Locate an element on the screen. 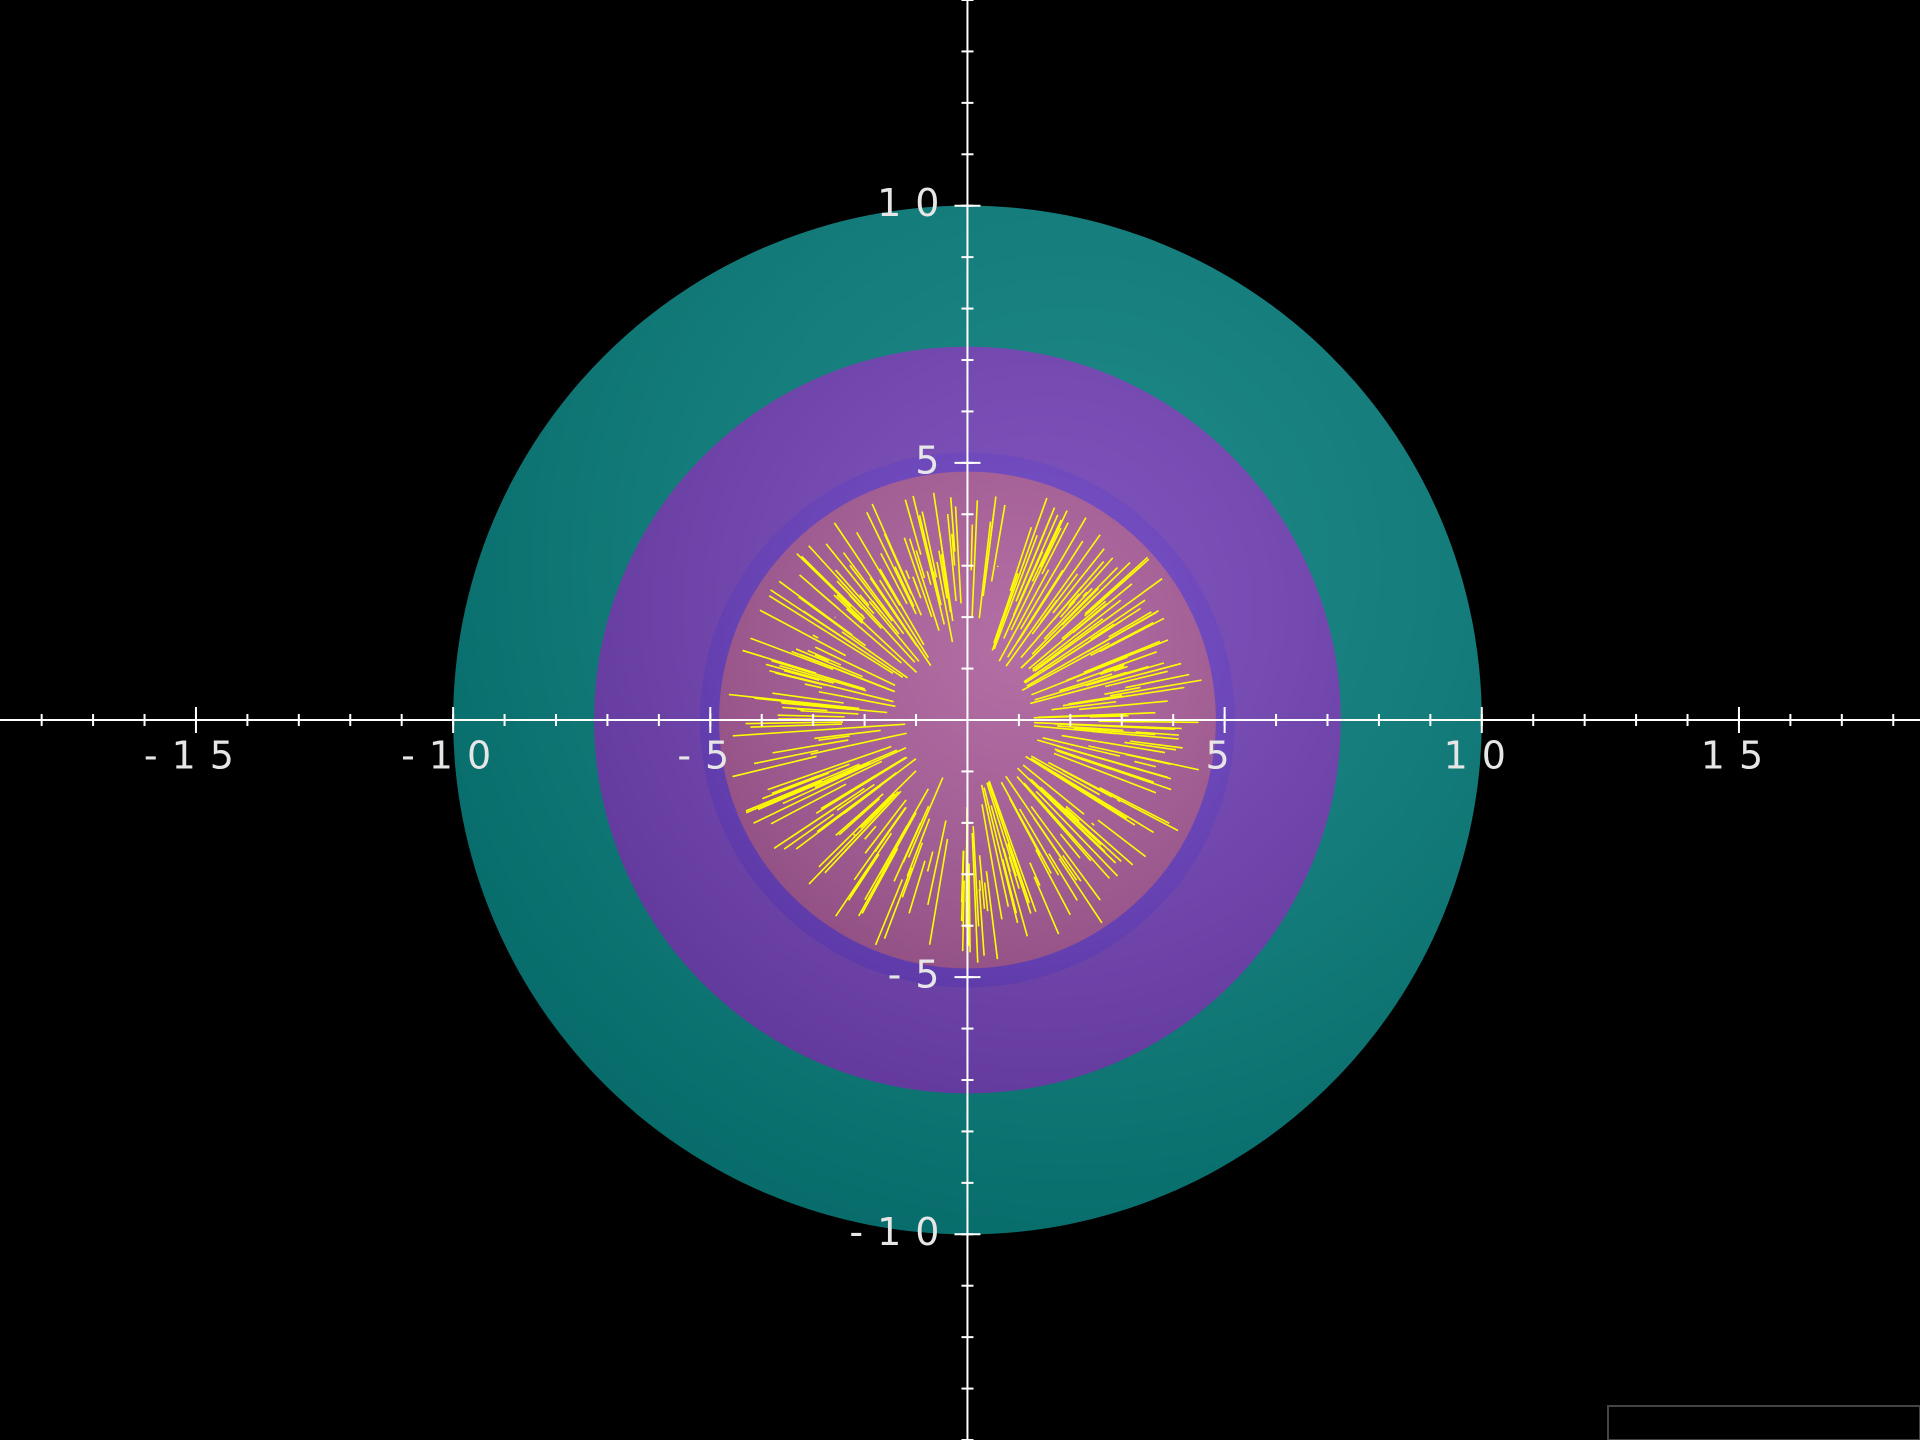 The image size is (1920, 1440). y-tick-label: 5 is located at coordinates (934, 460).